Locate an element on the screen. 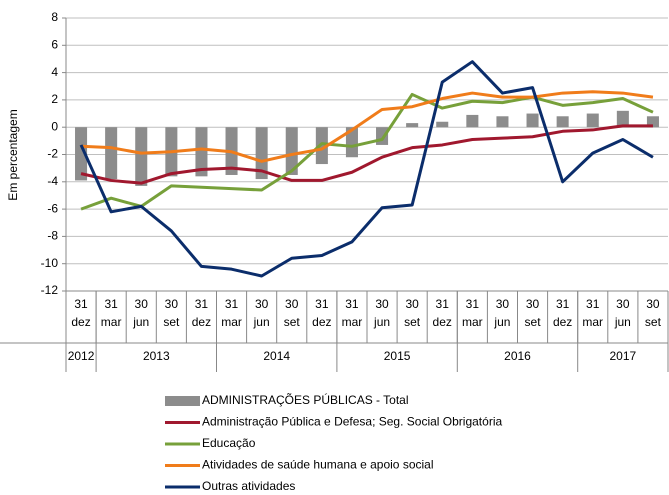  y-tick-label: -6 is located at coordinates (52, 208).